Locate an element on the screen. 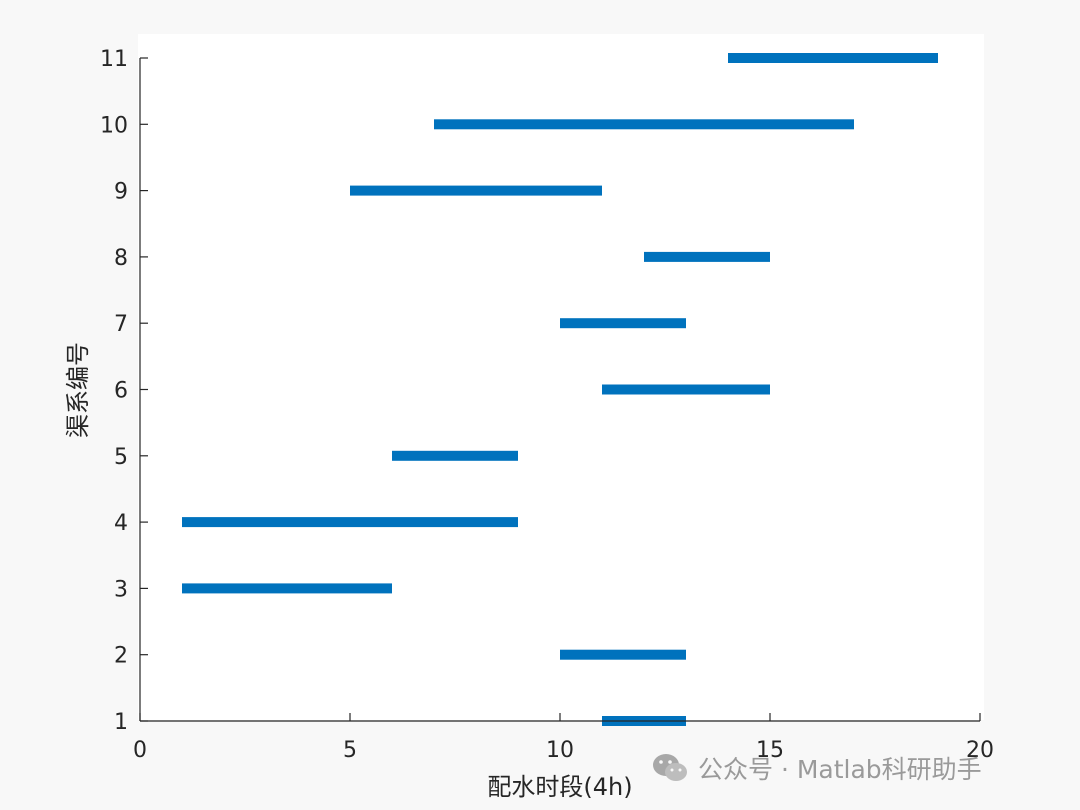 This screenshot has height=810, width=1080. wechat-icon is located at coordinates (670, 767).